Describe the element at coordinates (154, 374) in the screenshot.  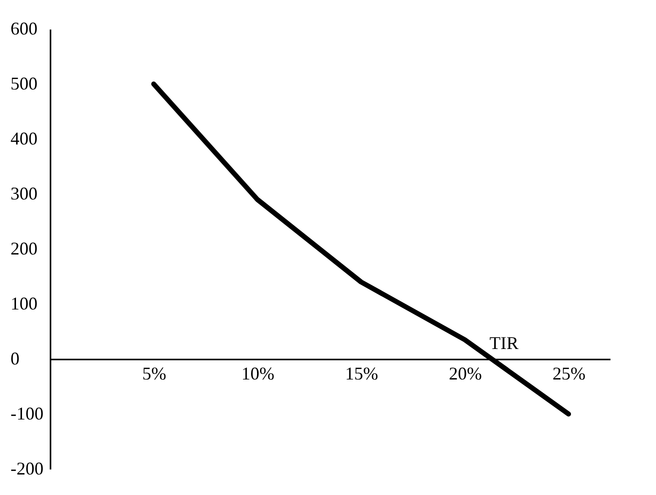
I see `x-tick-label: 5%` at that location.